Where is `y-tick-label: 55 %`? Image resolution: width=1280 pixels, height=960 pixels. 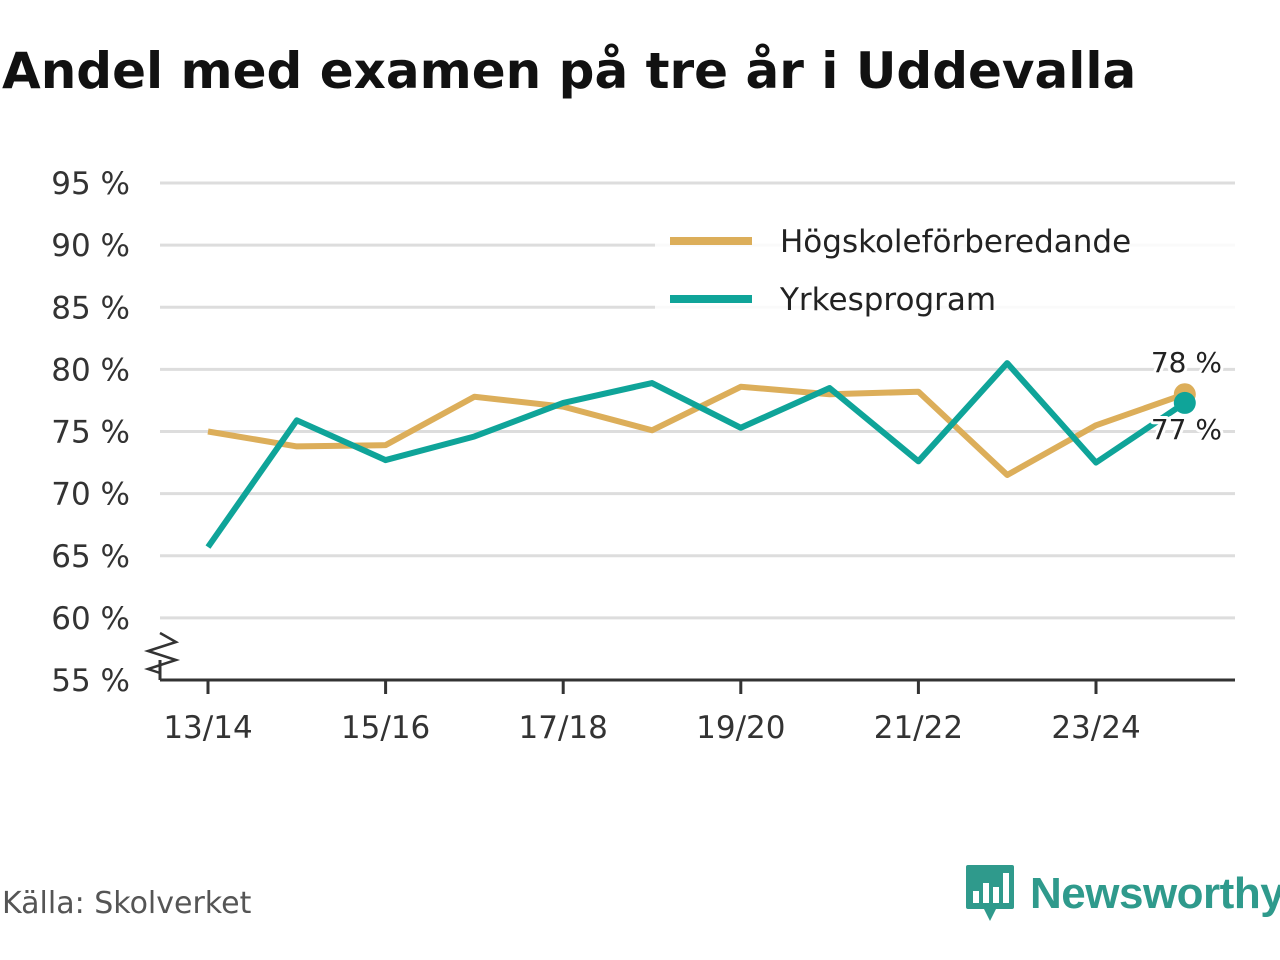 y-tick-label: 55 % is located at coordinates (90, 681).